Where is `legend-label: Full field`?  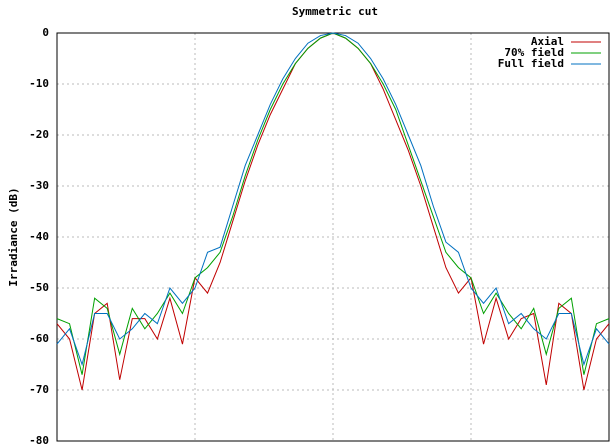
legend-label: Full field is located at coordinates (531, 63).